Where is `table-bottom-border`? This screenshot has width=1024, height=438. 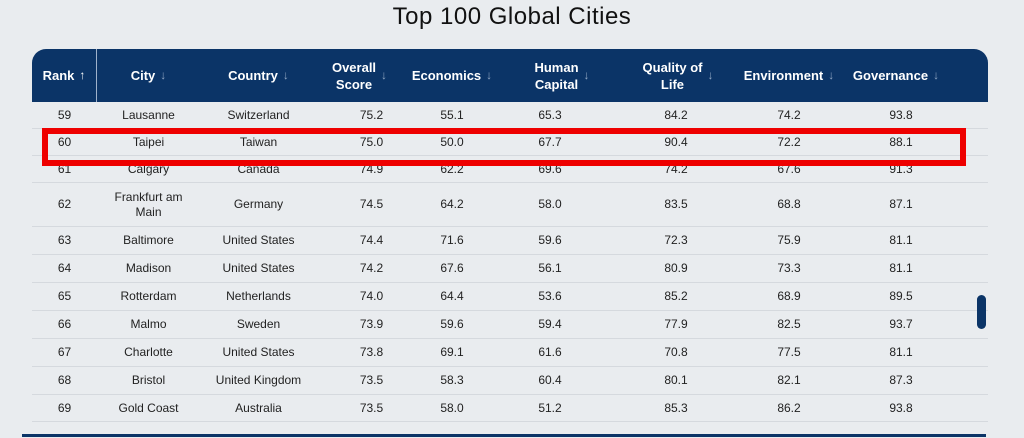
table-bottom-border is located at coordinates (504, 435).